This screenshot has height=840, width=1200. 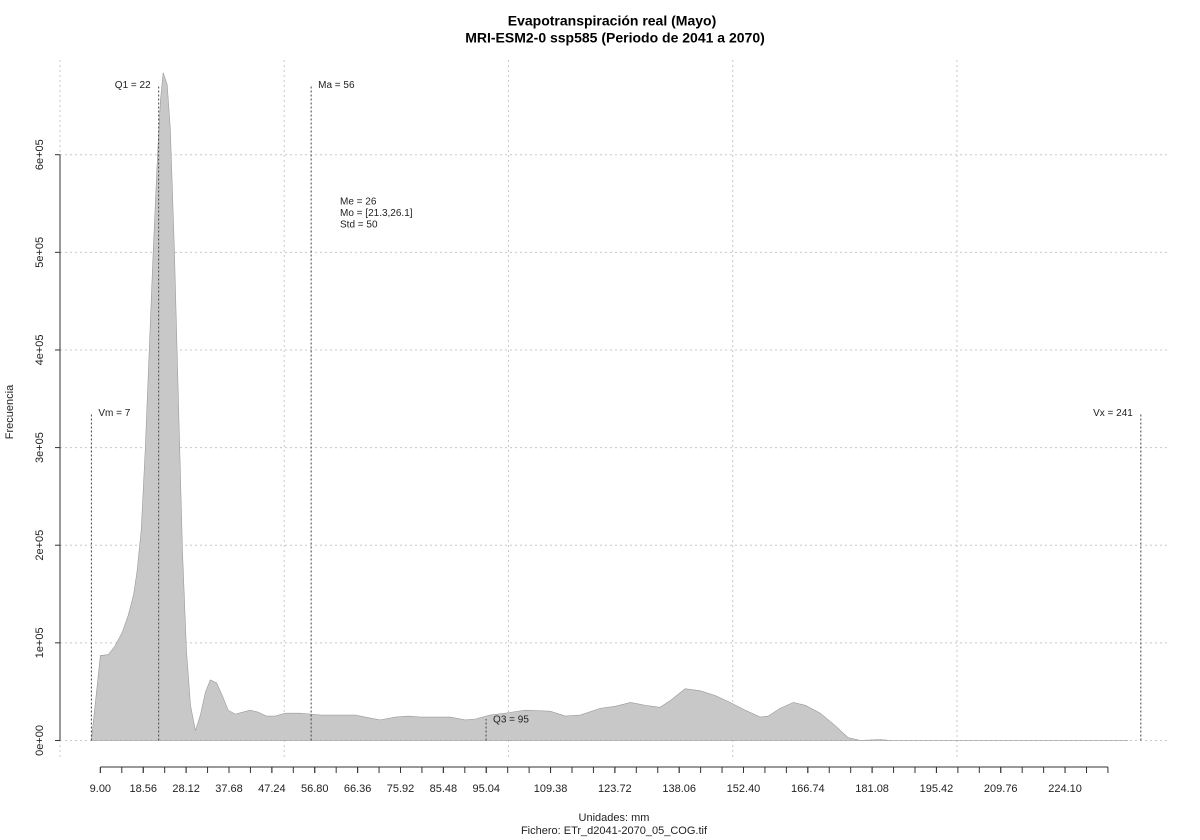 What do you see at coordinates (1113, 413) in the screenshot?
I see `annotation-label: Vx = 241` at bounding box center [1113, 413].